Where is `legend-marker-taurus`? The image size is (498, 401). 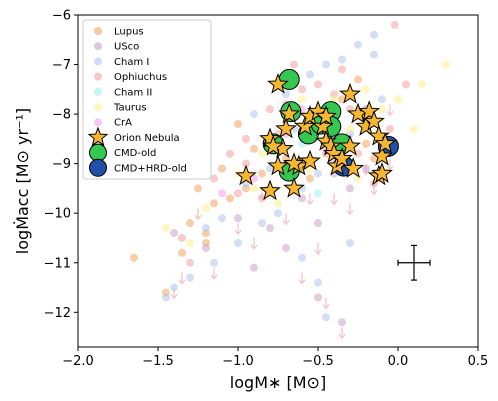
legend-marker-taurus is located at coordinates (98, 107).